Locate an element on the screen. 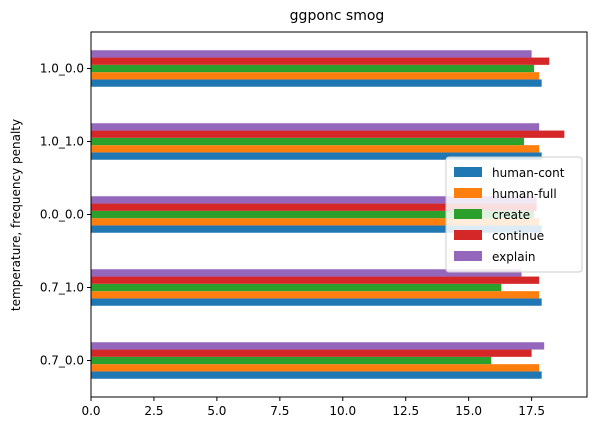 This screenshot has height=433, width=596. y-tick-label: 1.0_0.0 is located at coordinates (62, 69).